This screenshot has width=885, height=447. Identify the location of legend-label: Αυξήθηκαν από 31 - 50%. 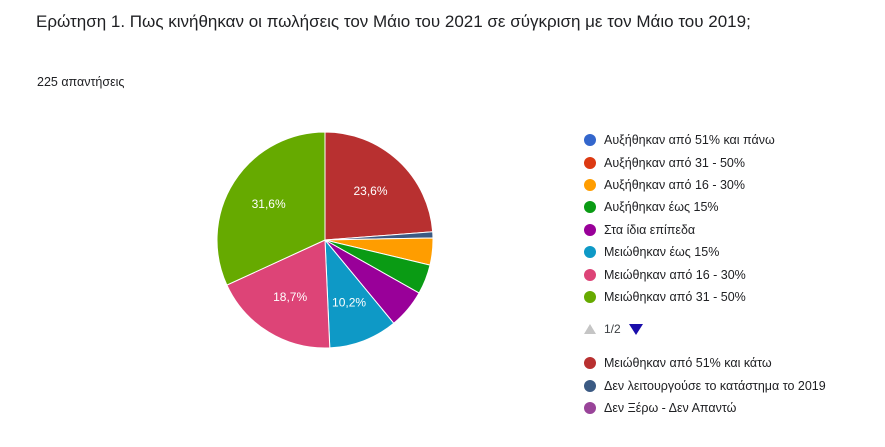
(674, 162).